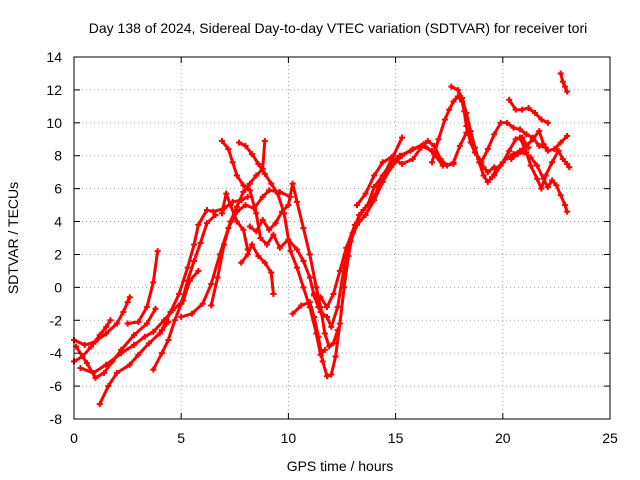  Describe the element at coordinates (344, 438) in the screenshot. I see `x-tick-labels: 0 5 10 15 20 25` at that location.